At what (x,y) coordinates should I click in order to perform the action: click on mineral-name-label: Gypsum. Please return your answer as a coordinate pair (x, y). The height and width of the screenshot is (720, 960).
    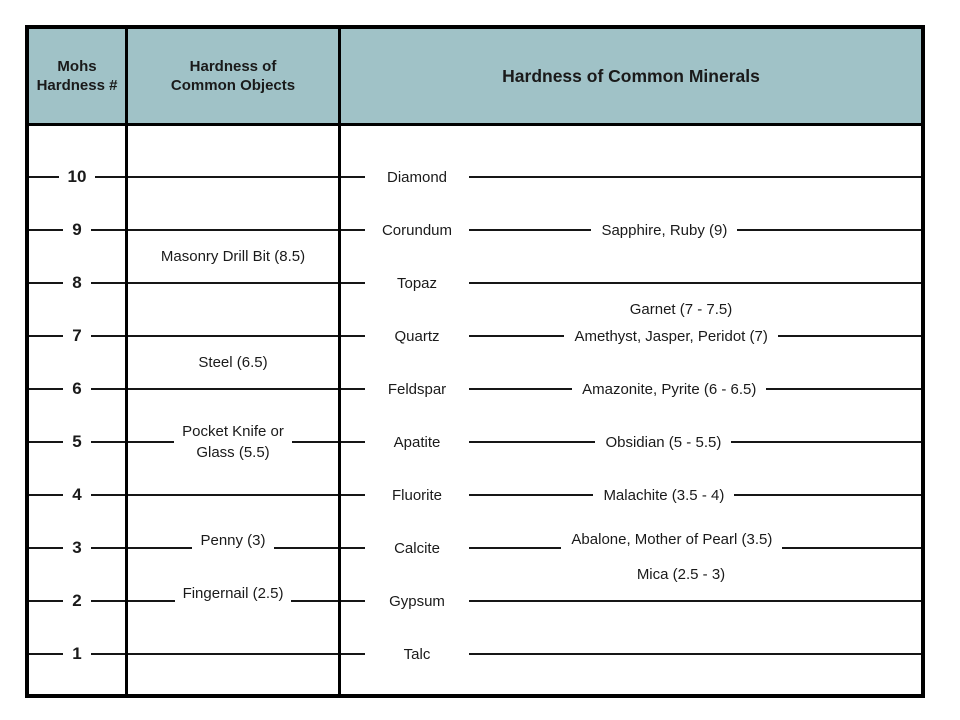
    Looking at the image, I should click on (417, 601).